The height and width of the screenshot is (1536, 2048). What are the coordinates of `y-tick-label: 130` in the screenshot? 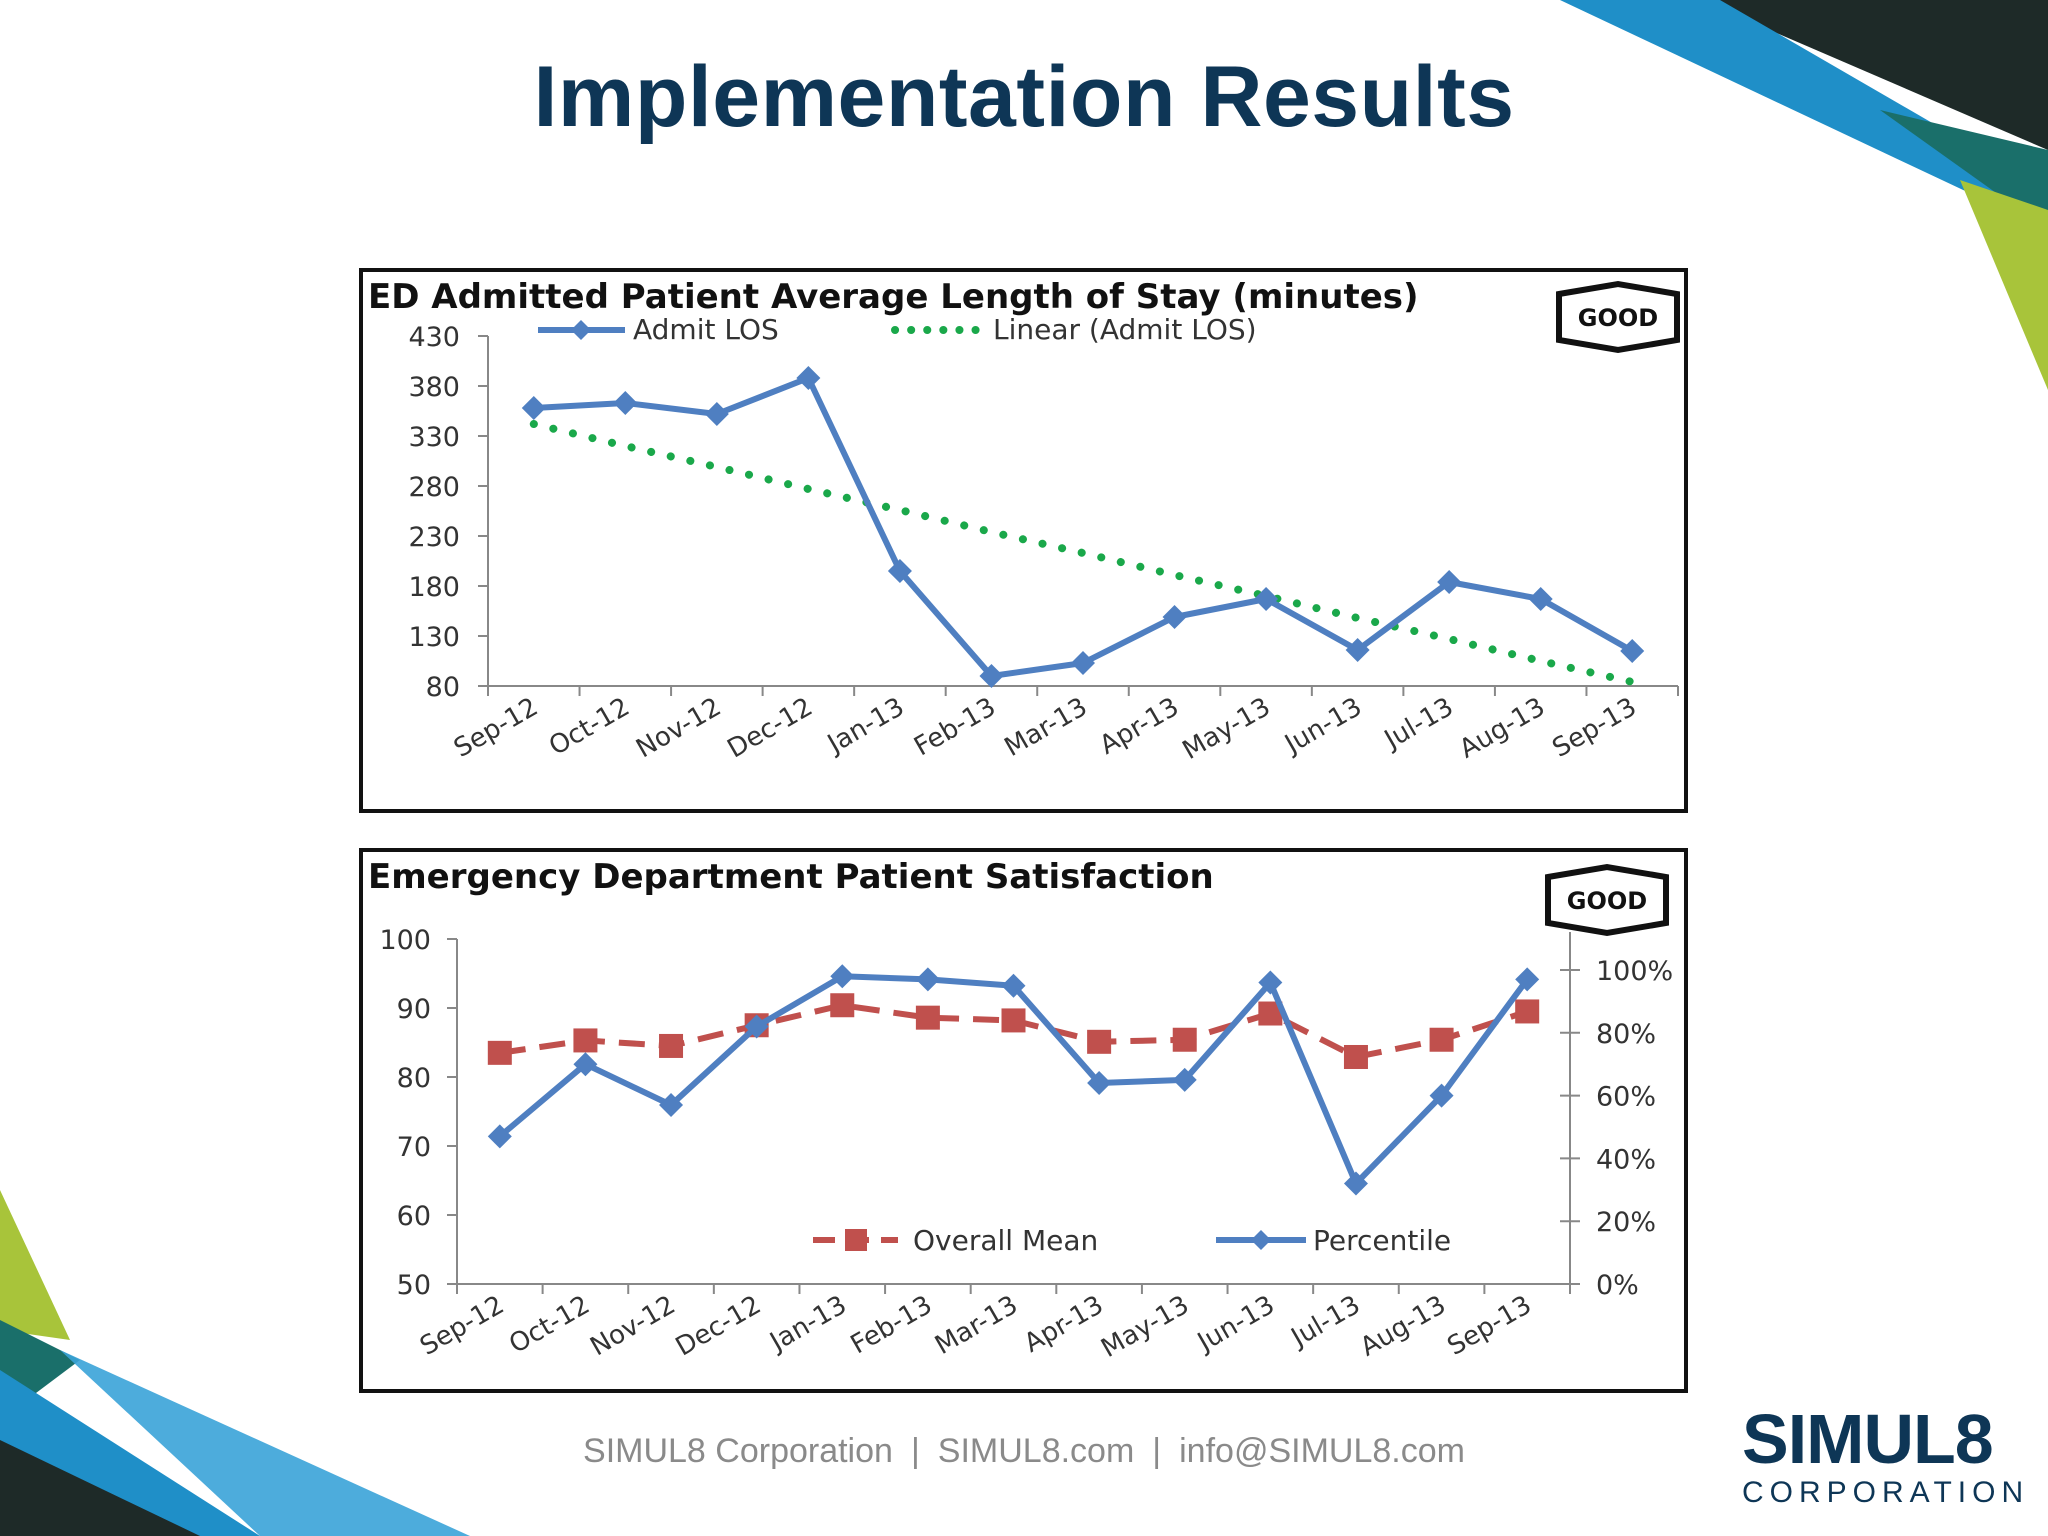 It's located at (434, 637).